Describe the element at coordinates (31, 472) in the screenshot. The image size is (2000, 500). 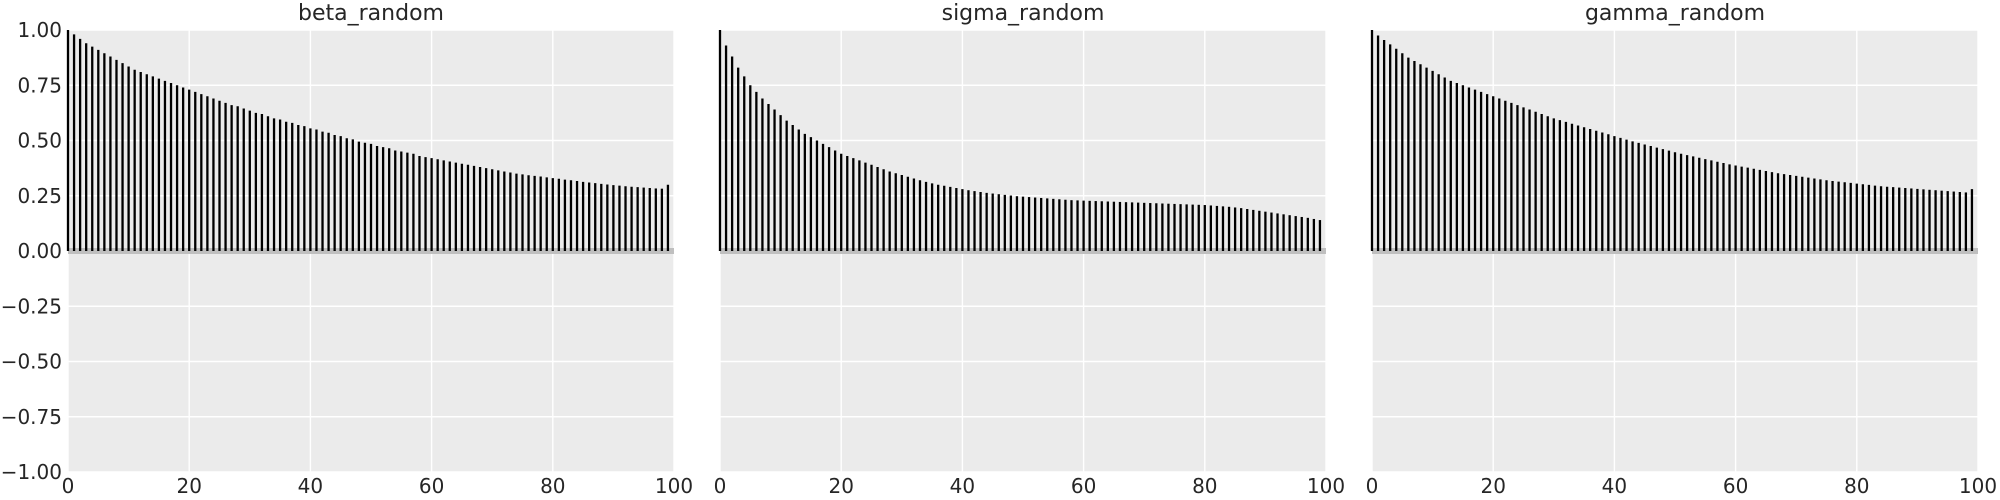
I see `y-tick-label: −1.00` at that location.